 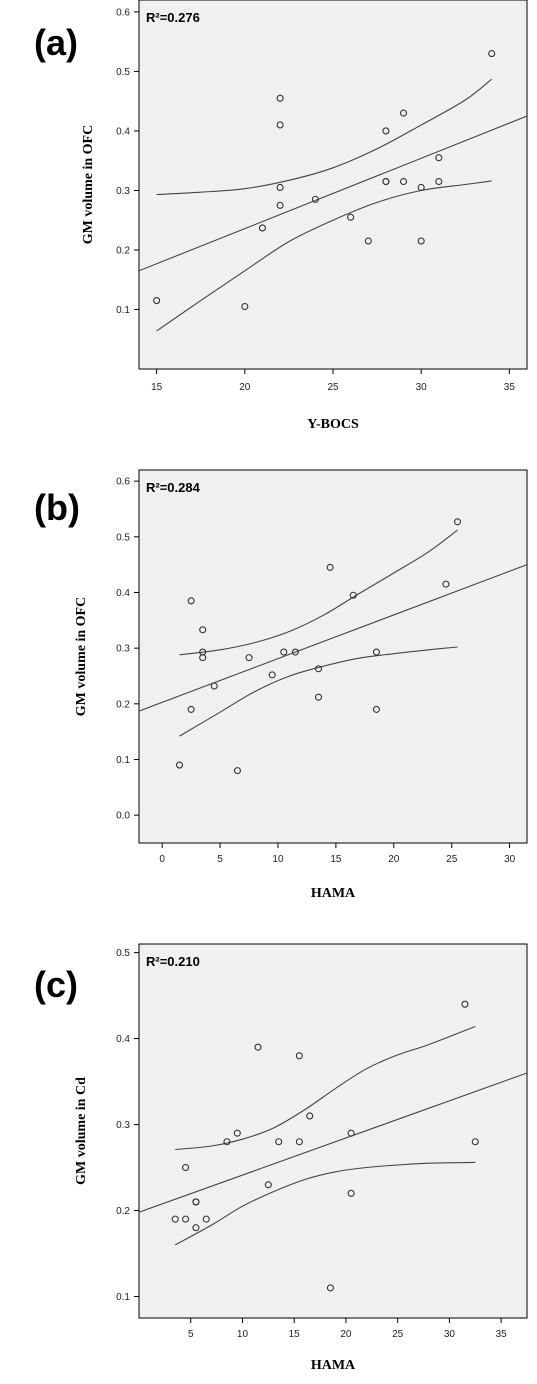 I want to click on r-squared-annotation: R²=0.276, so click(x=173, y=17).